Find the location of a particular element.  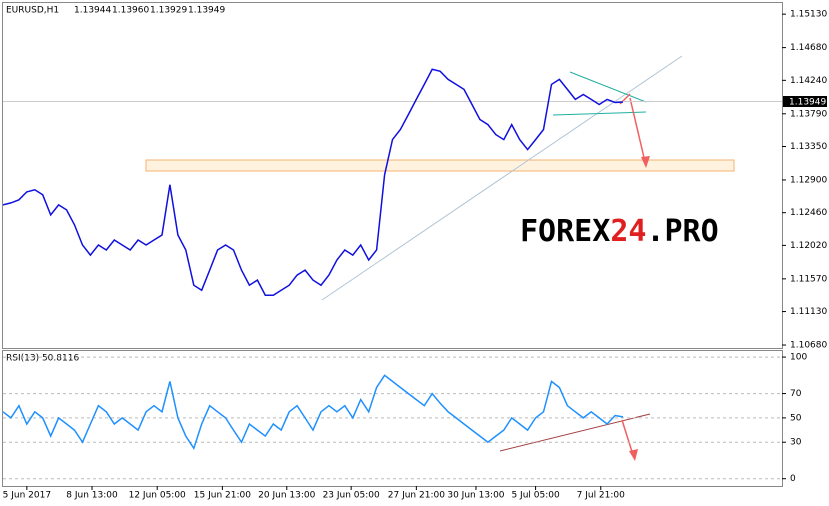

y-tick-label: 50 is located at coordinates (796, 418).